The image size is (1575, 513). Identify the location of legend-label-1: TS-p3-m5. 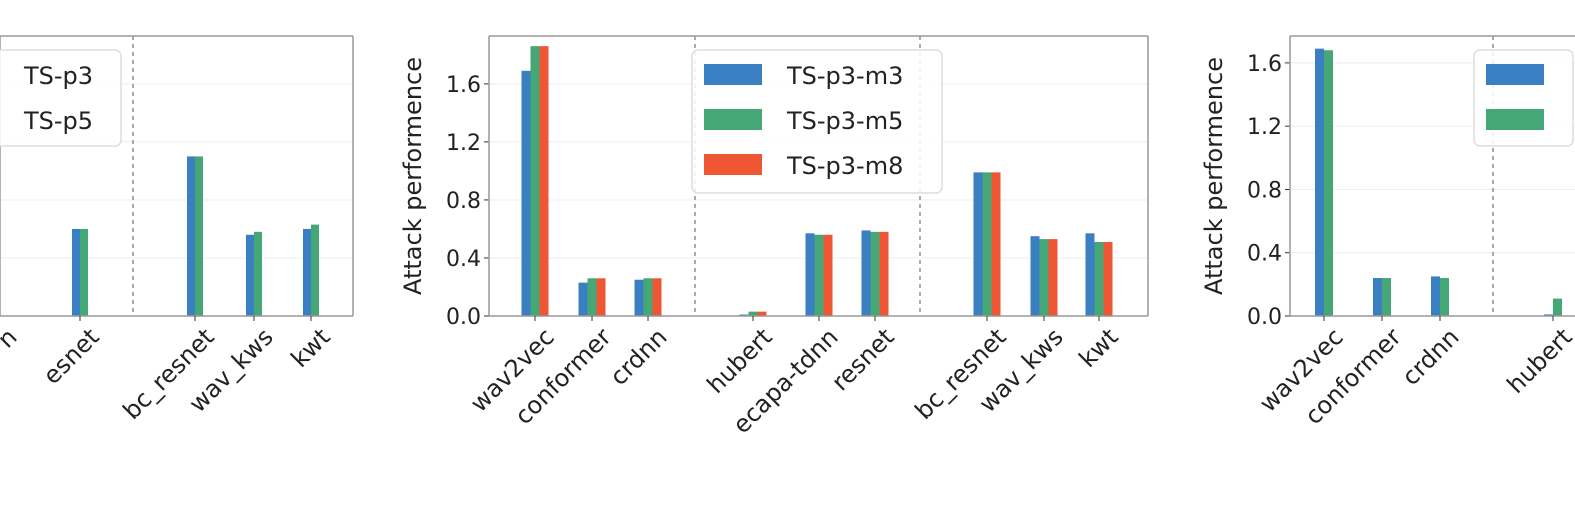
(844, 121).